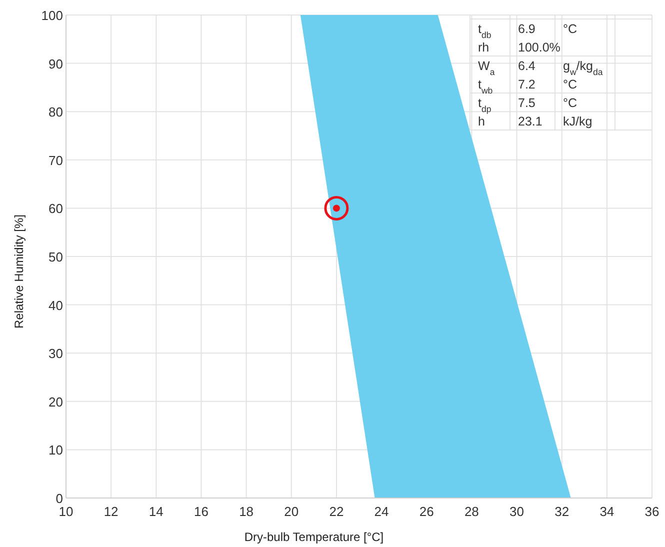  I want to click on x-tick-label: 24, so click(381, 511).